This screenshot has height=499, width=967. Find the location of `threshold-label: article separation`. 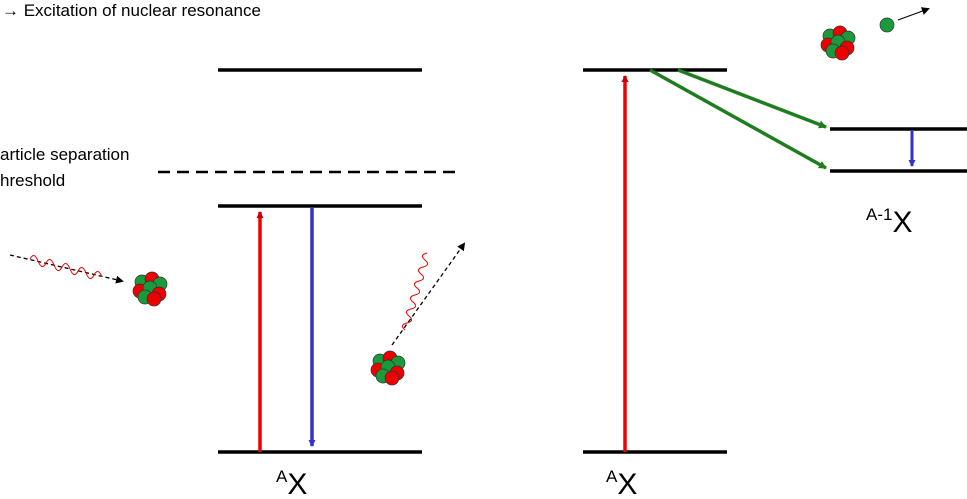

threshold-label: article separation is located at coordinates (64, 154).